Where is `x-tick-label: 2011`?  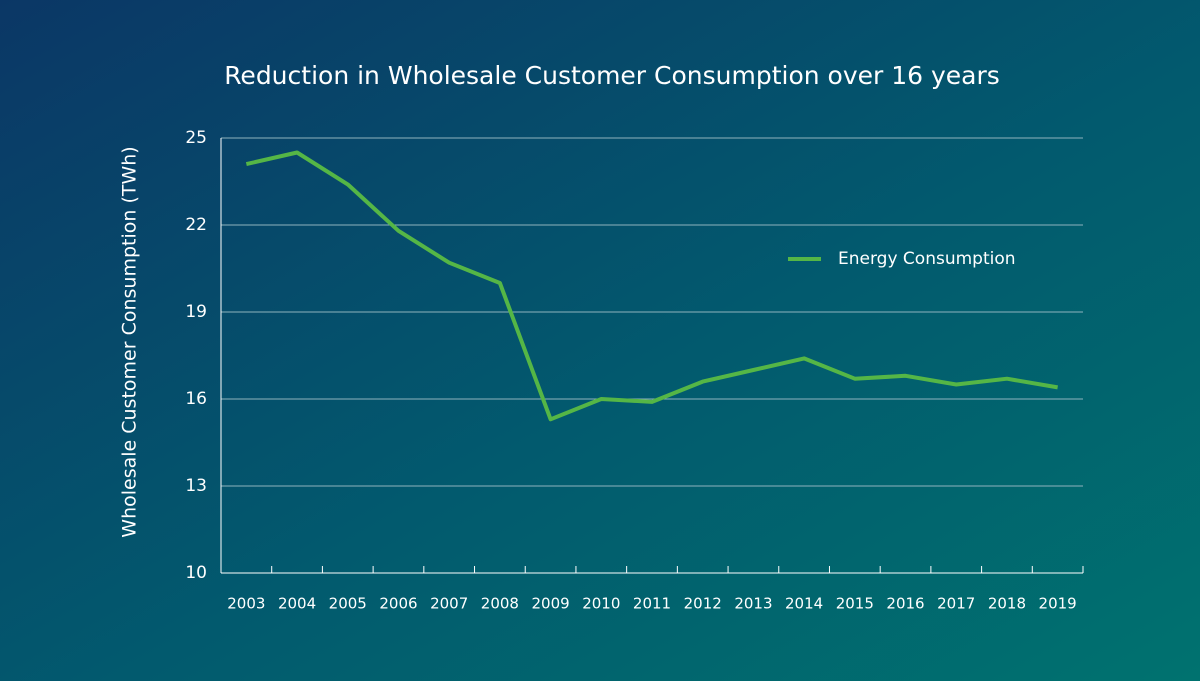
x-tick-label: 2011 is located at coordinates (652, 604).